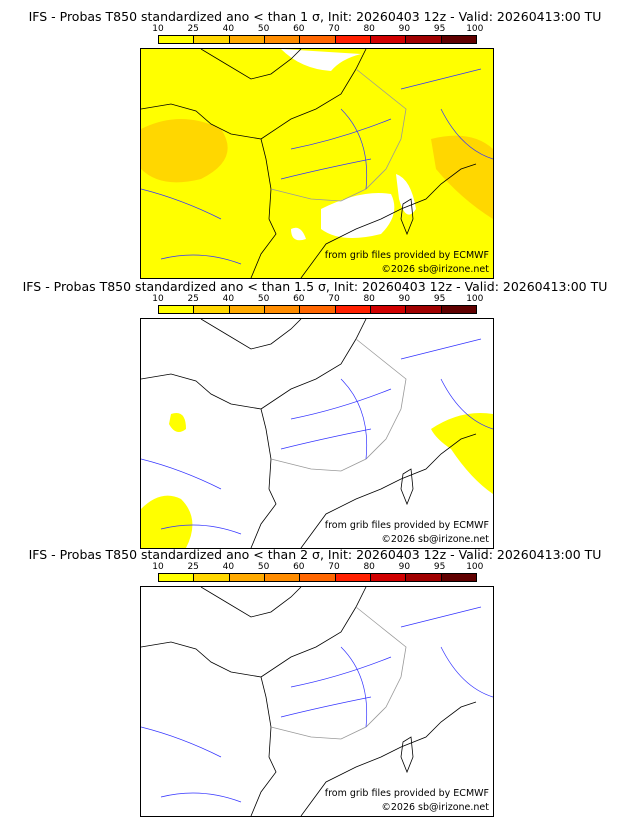 This screenshot has width=630, height=828. I want to click on no-probability-area, so click(348, 145).